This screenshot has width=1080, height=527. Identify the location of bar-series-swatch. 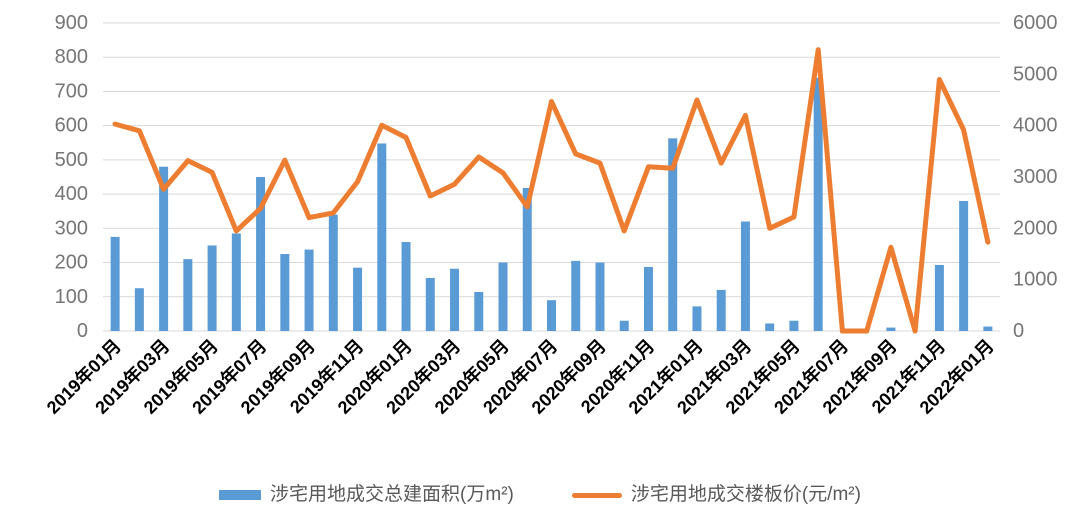
(240, 495).